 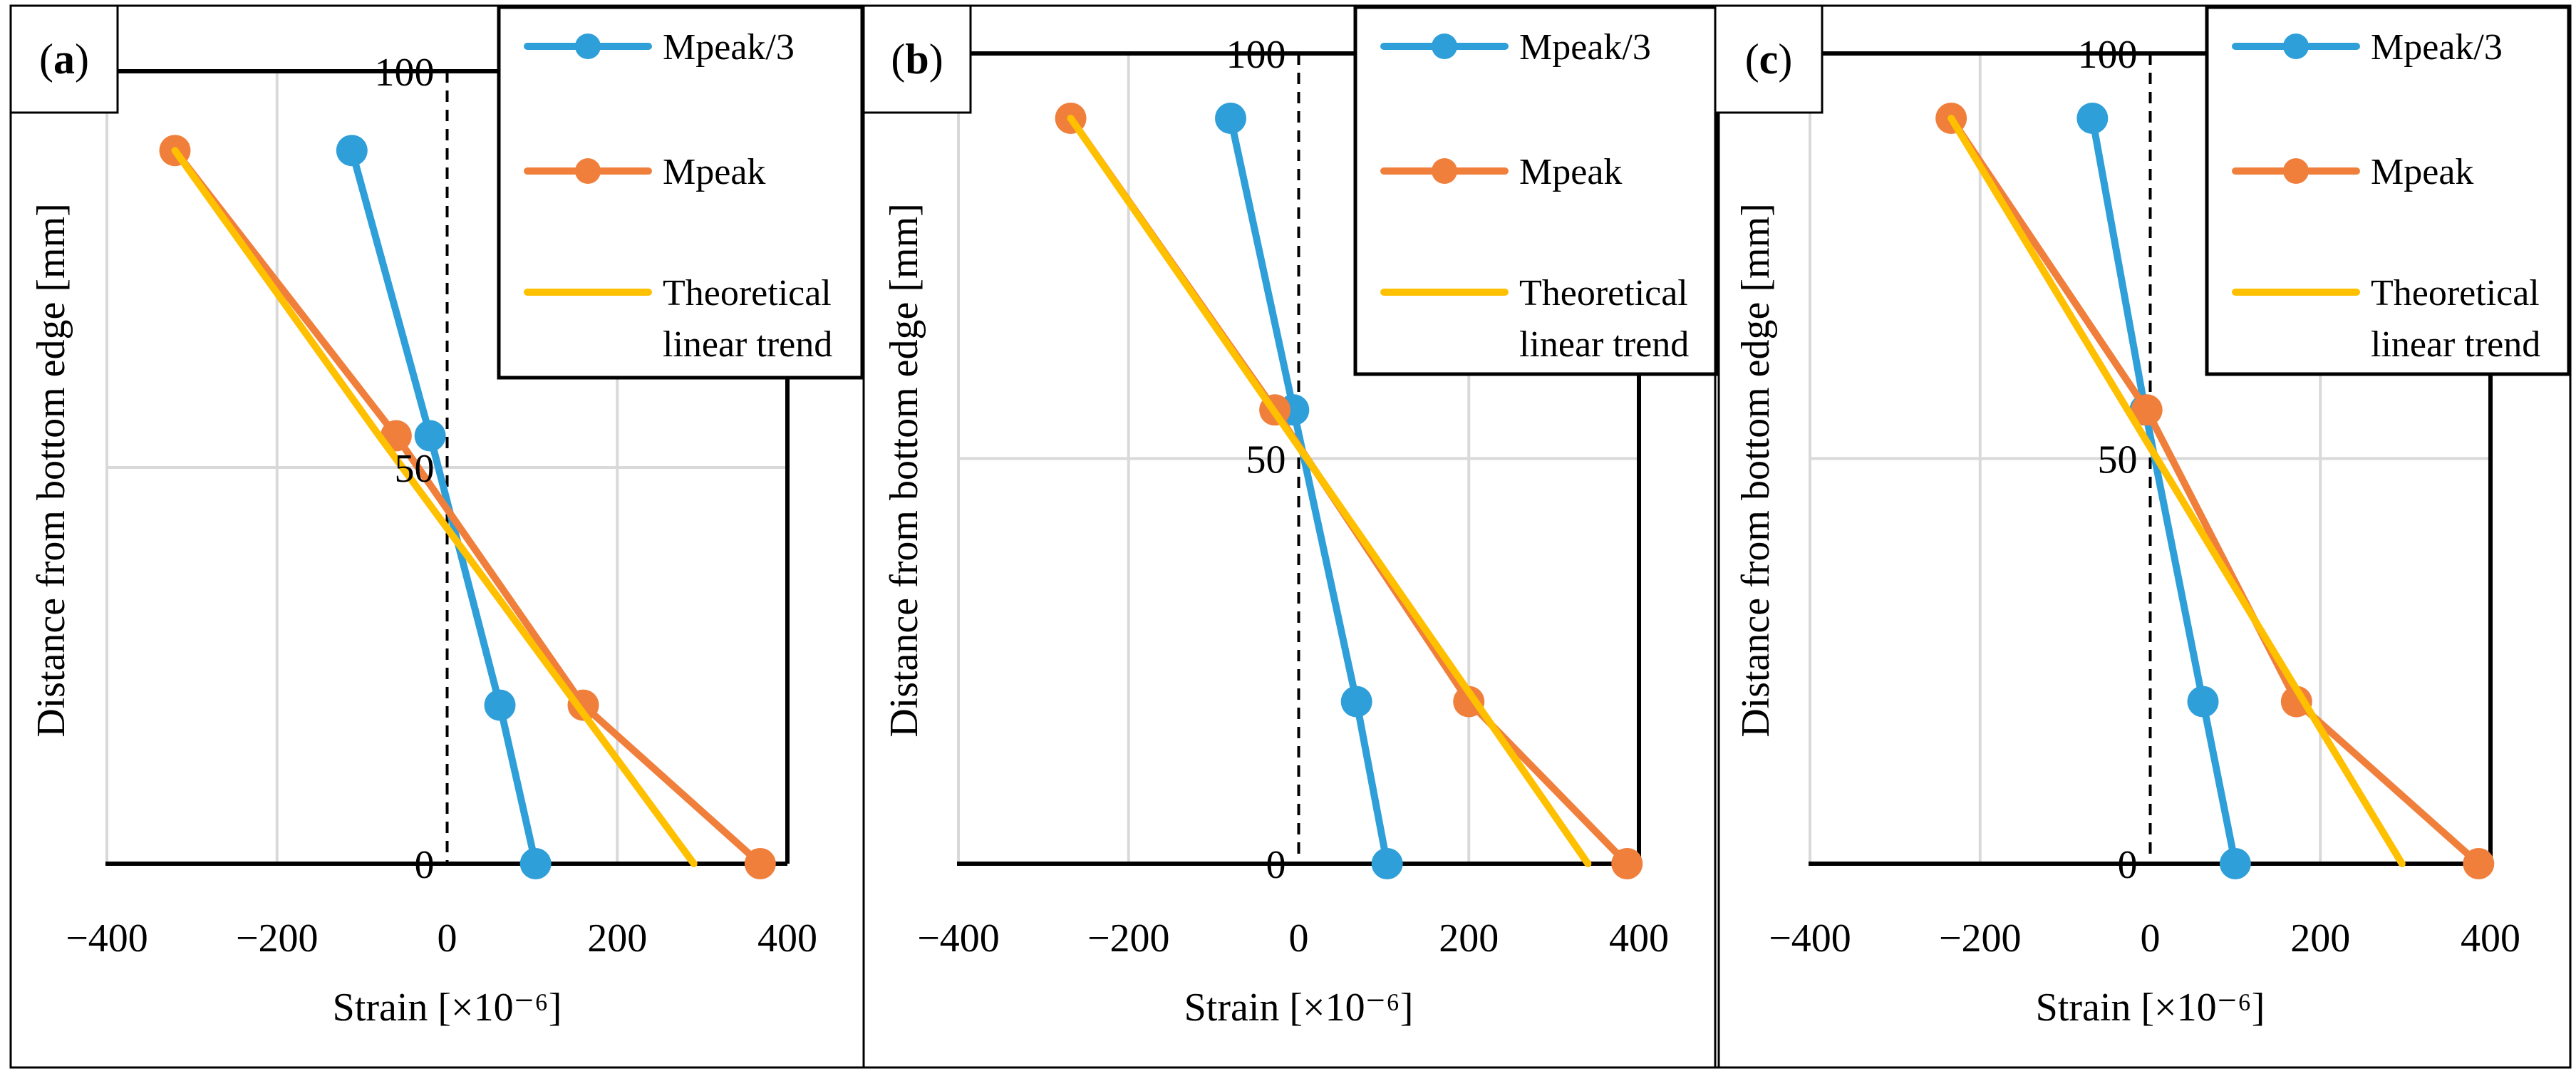 I want to click on panel-label: (a), so click(x=64, y=59).